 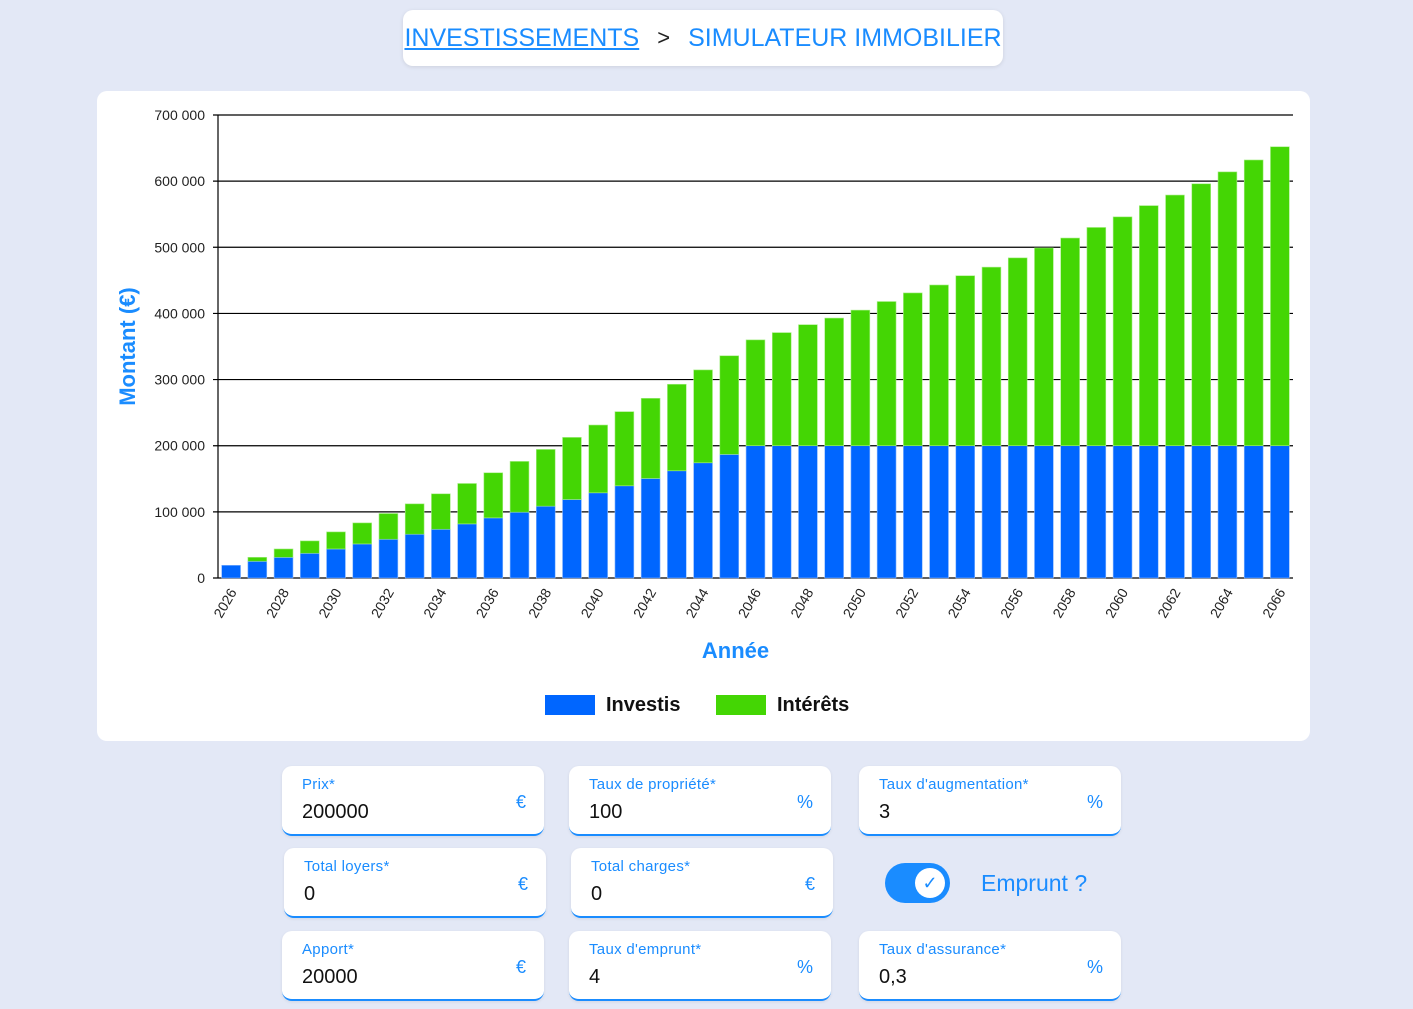 What do you see at coordinates (755, 393) in the screenshot?
I see `bar-interets-2046` at bounding box center [755, 393].